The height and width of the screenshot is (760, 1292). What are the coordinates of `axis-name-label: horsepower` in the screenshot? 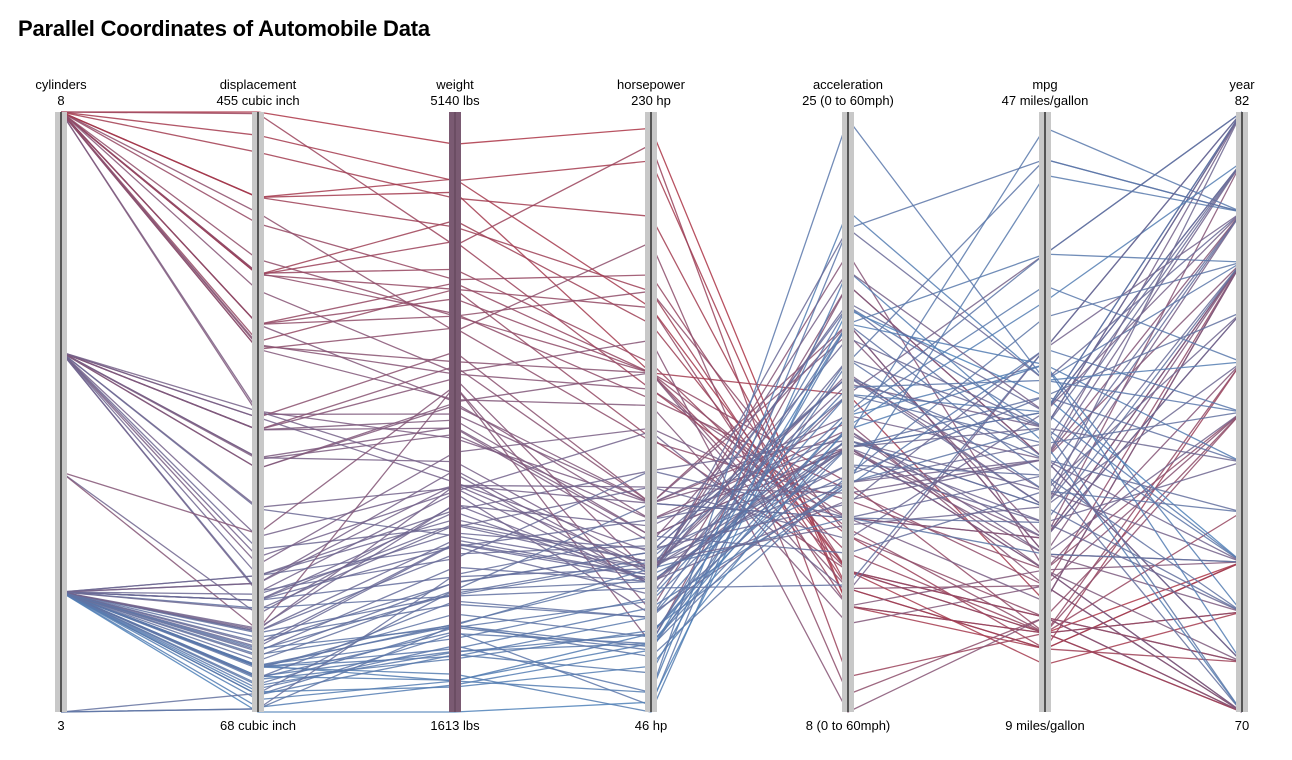 It's located at (651, 84).